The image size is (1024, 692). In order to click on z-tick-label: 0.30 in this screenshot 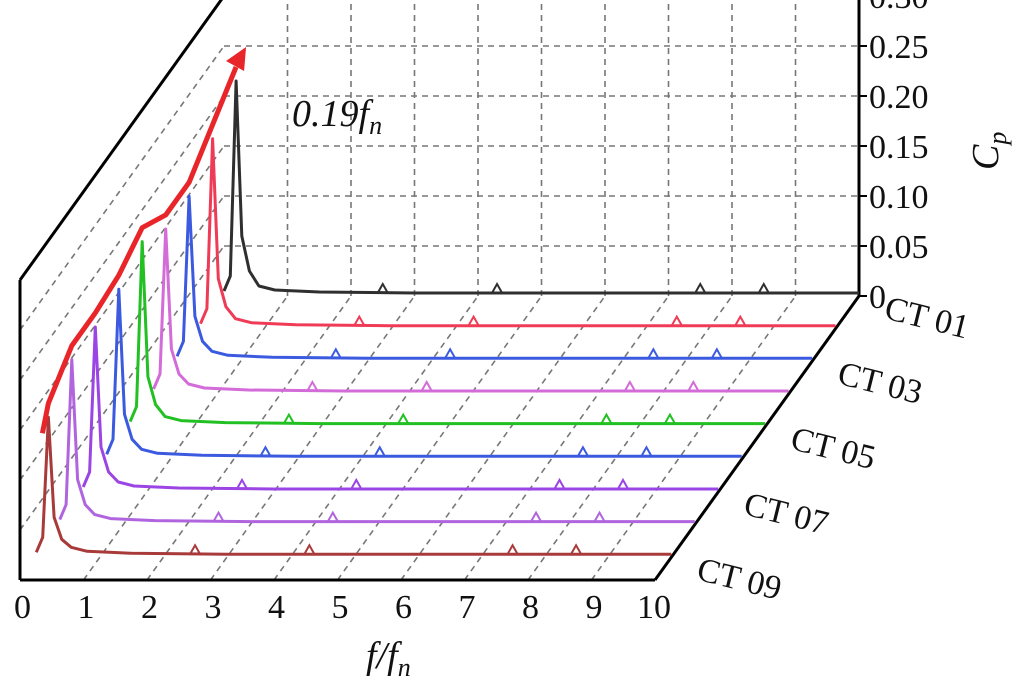, I will do `click(899, 8)`.